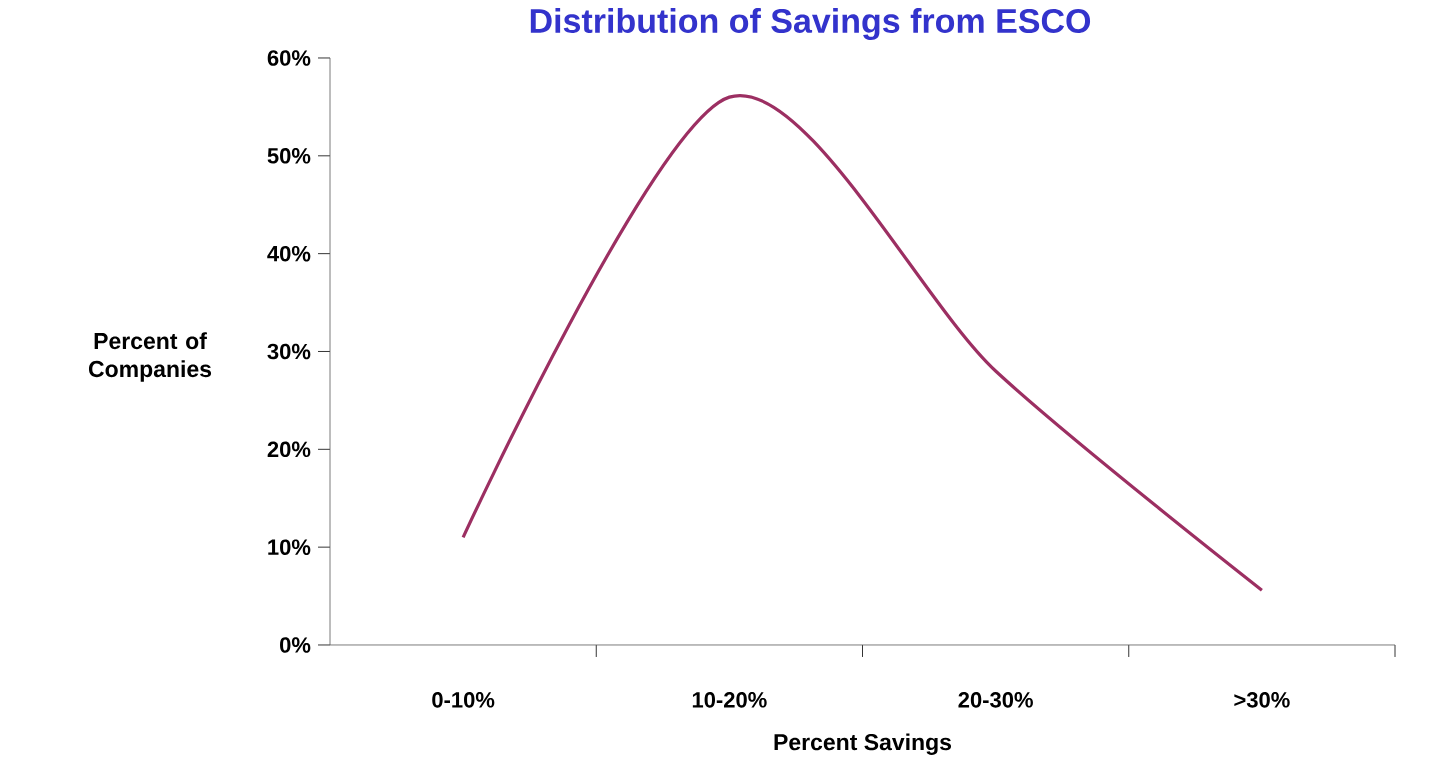 Image resolution: width=1455 pixels, height=763 pixels. I want to click on y-tick-label: 20%, so click(289, 449).